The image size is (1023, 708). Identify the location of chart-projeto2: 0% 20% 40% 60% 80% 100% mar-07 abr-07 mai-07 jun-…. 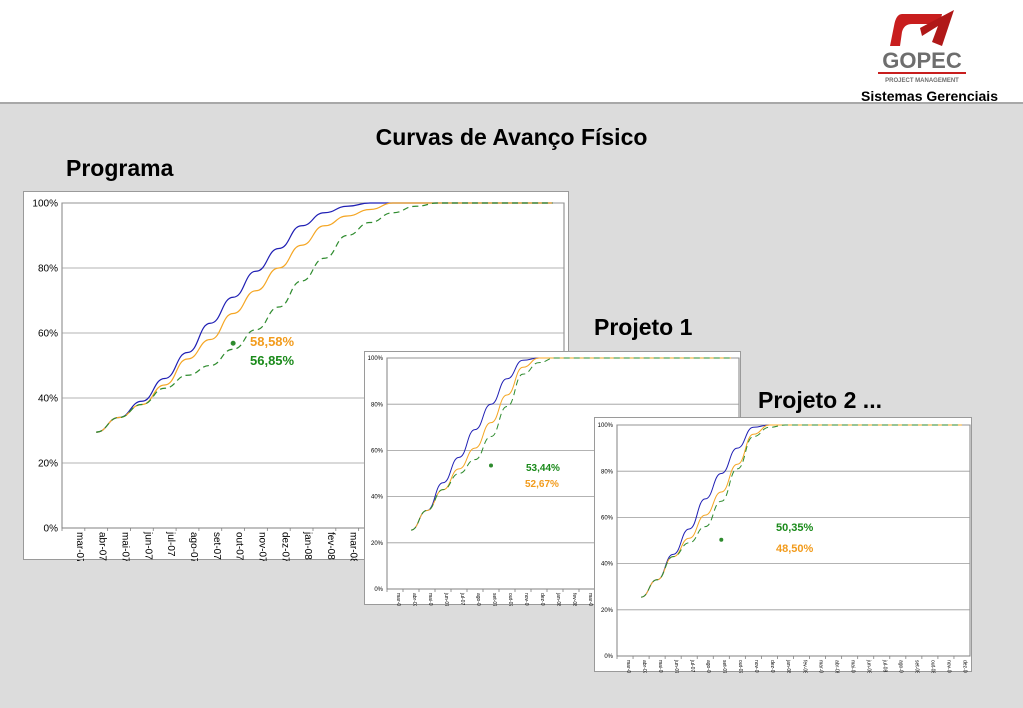
(783, 545).